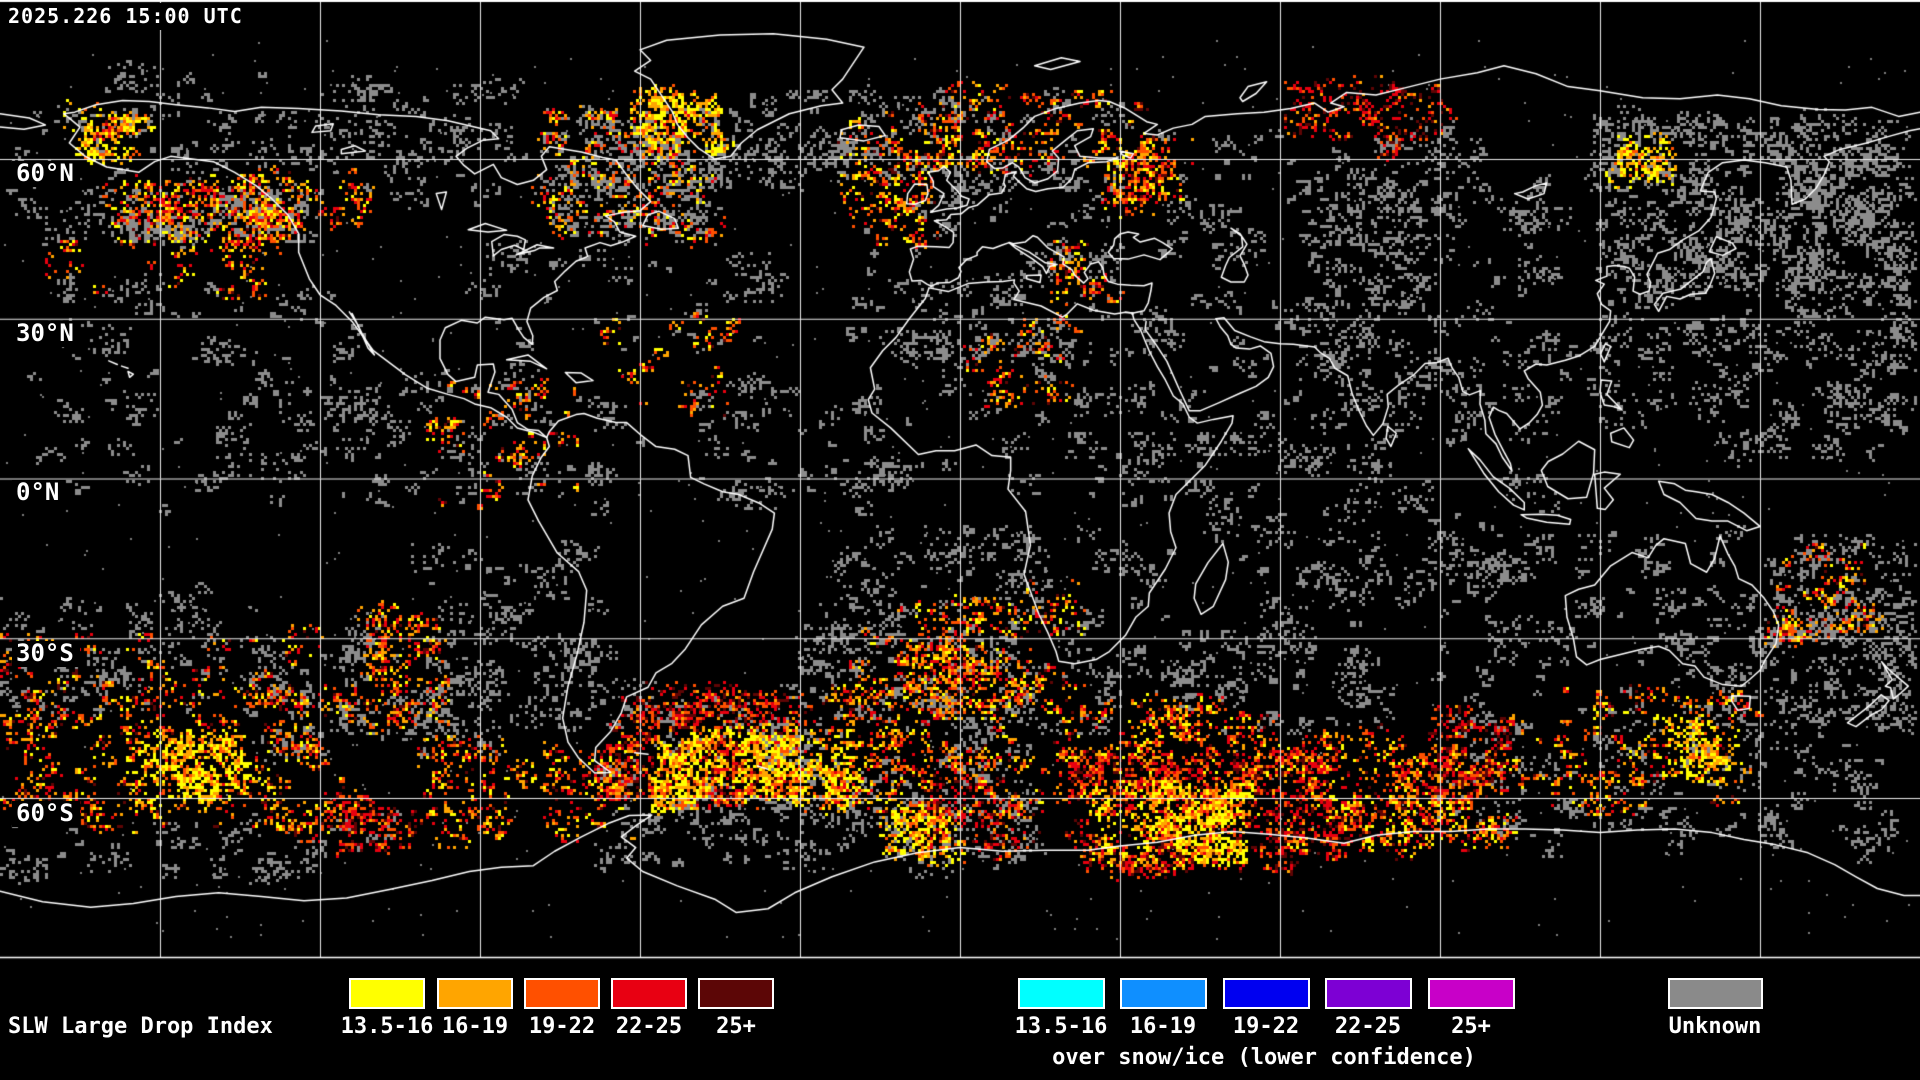 Image resolution: width=1920 pixels, height=1080 pixels. I want to click on timestamp-label: 2025.226 15:00 UTC, so click(128, 16).